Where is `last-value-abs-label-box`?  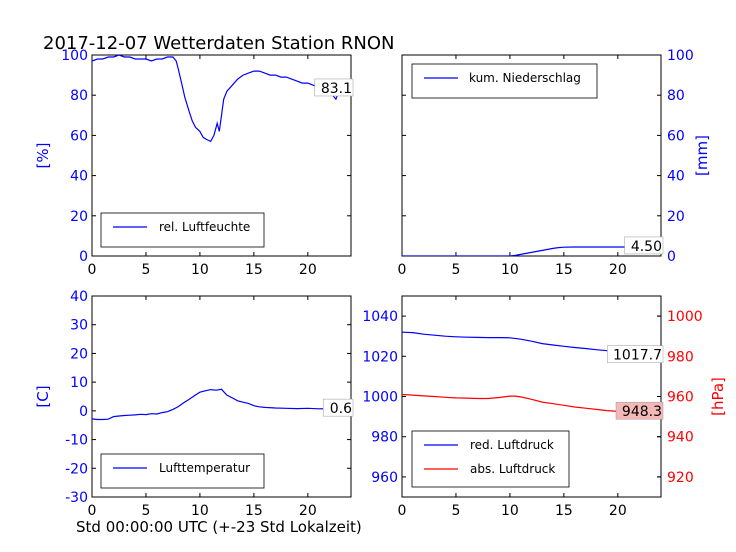 last-value-abs-label-box is located at coordinates (639, 410).